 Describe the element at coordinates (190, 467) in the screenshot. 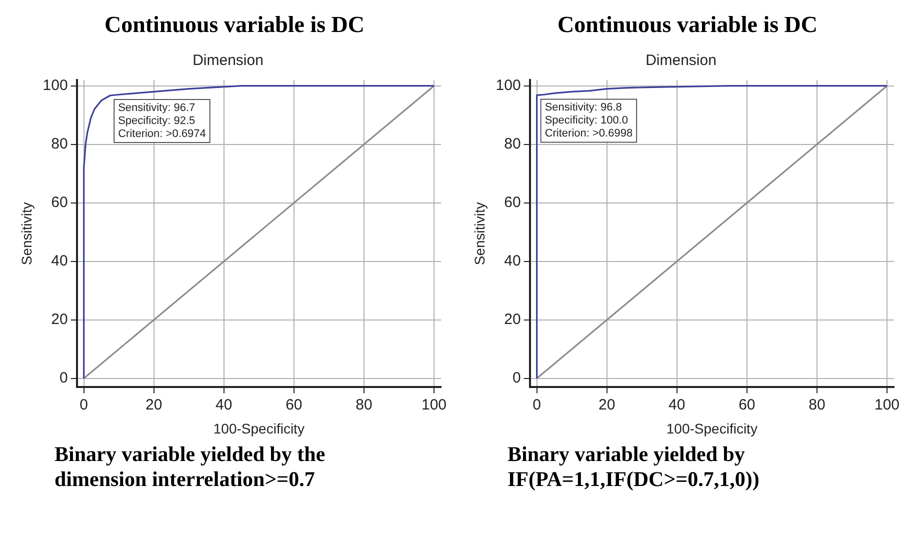

I see `text: Binary variable yielded by the dimension interrelation>=0.7` at that location.